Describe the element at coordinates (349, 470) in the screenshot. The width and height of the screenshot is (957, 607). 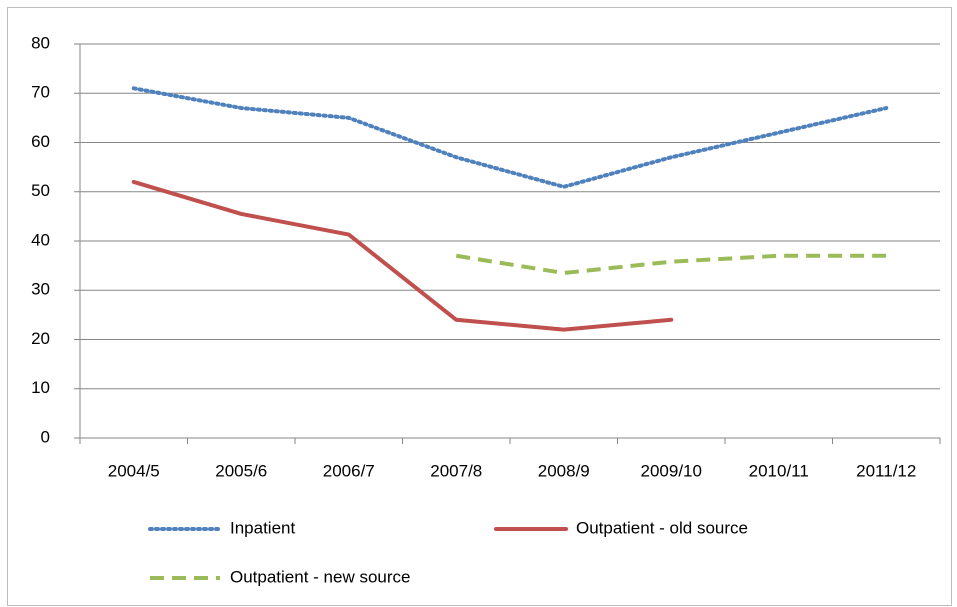
I see `x-tick-label: 2006/7` at that location.